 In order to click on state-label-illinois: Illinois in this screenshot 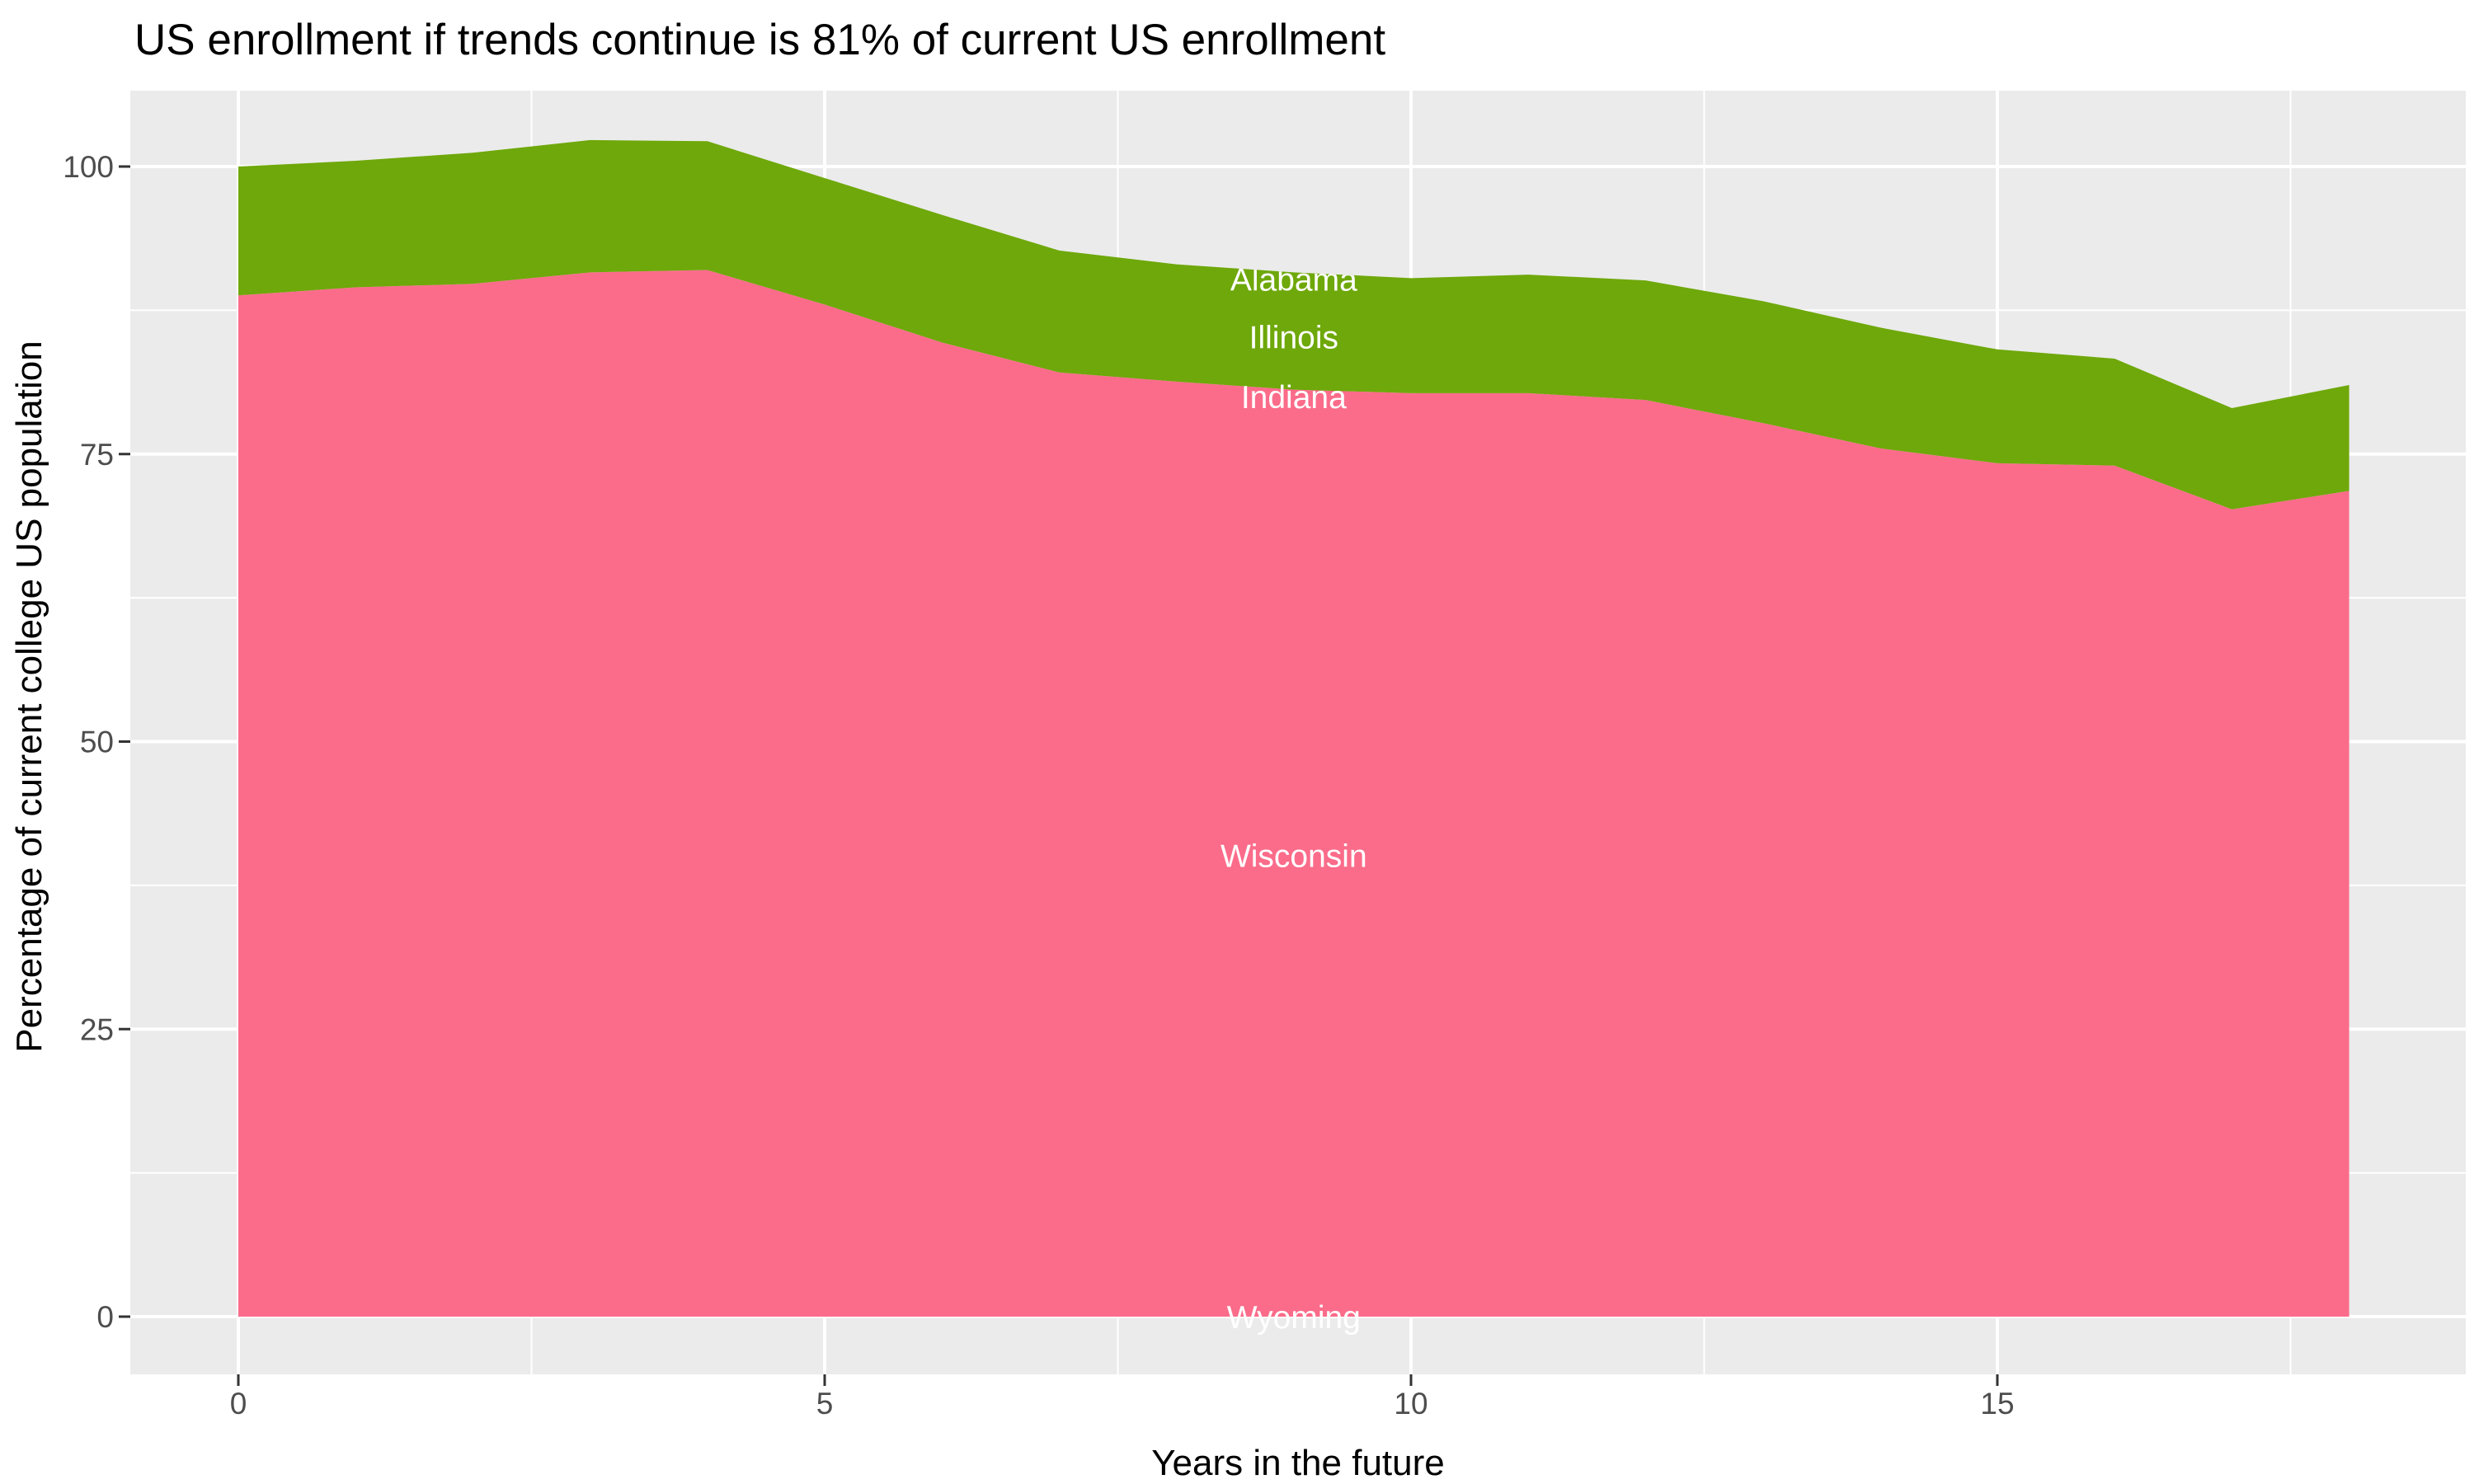, I will do `click(1293, 337)`.